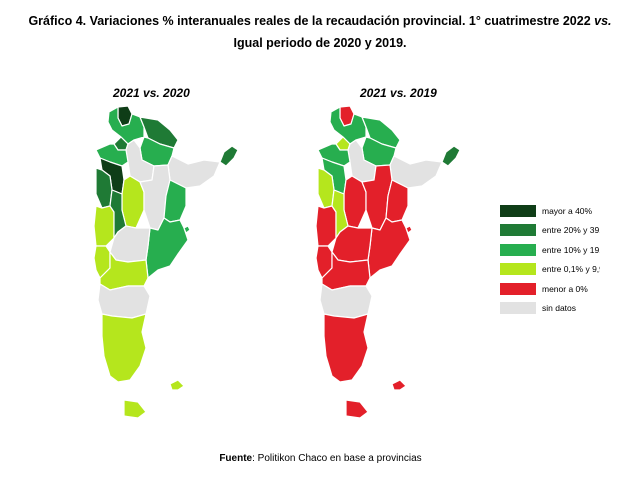 The image size is (641, 497). Describe the element at coordinates (337, 458) in the screenshot. I see `source-text: : Politikon Chaco en base a provincias` at that location.